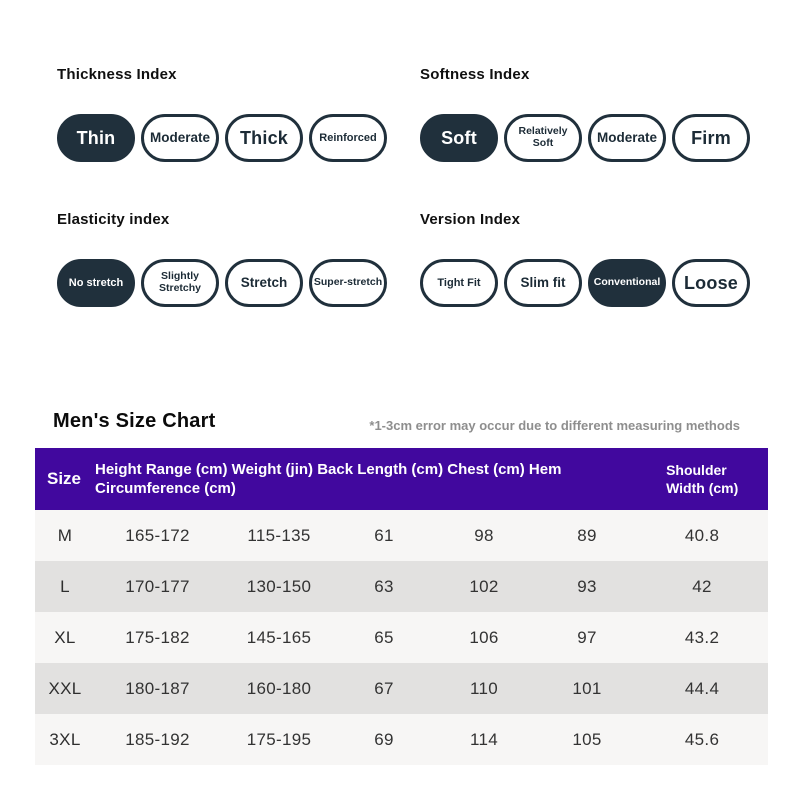 This screenshot has width=800, height=800. Describe the element at coordinates (470, 219) in the screenshot. I see `section-title-version: Version Index` at that location.